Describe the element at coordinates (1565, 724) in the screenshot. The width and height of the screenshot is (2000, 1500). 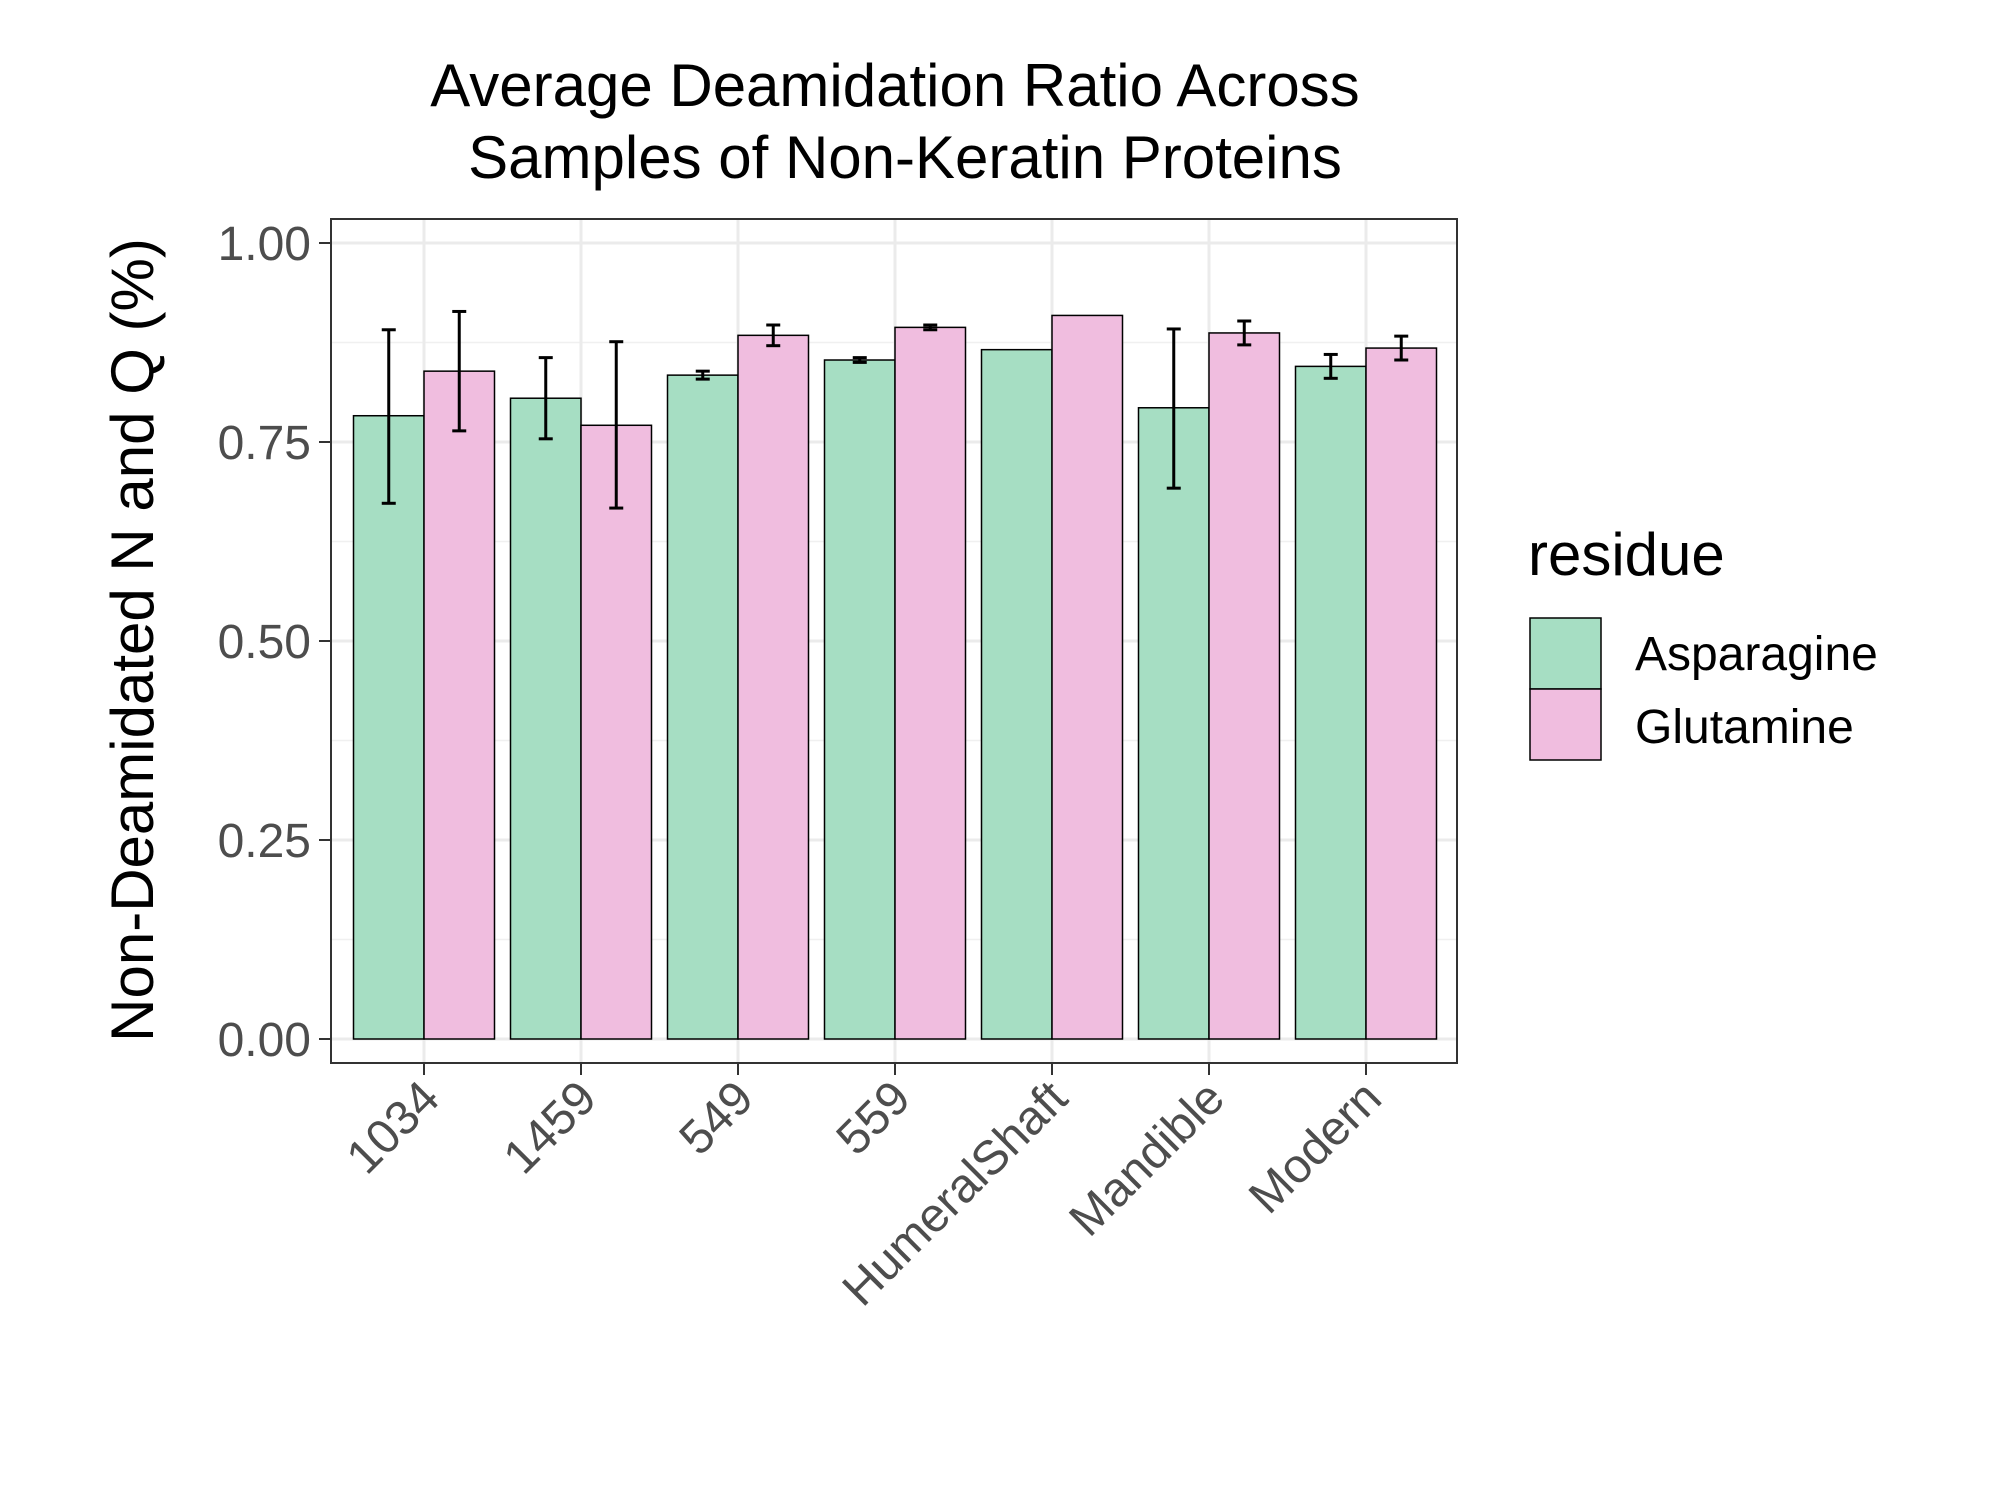
I see `legend-key-glutamine` at that location.